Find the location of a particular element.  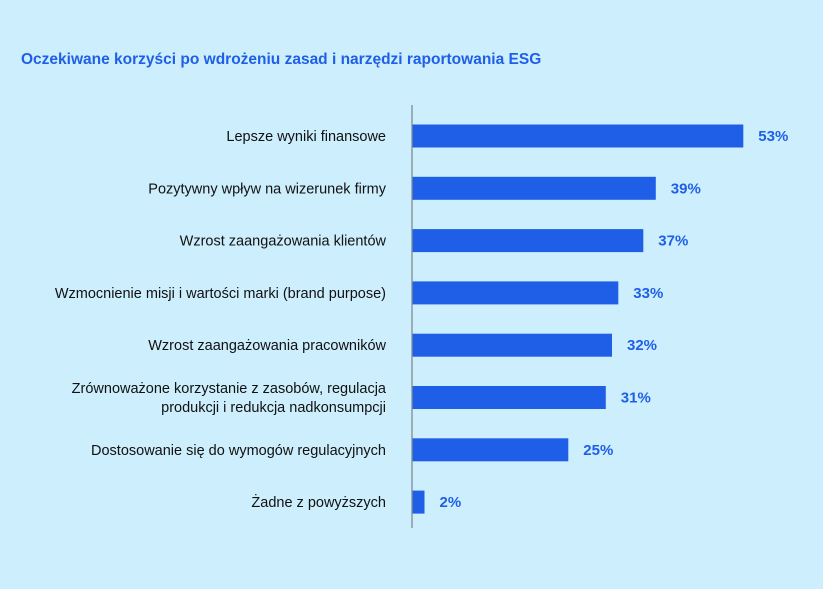

category-label-8: Żadne z powyższych is located at coordinates (318, 502).